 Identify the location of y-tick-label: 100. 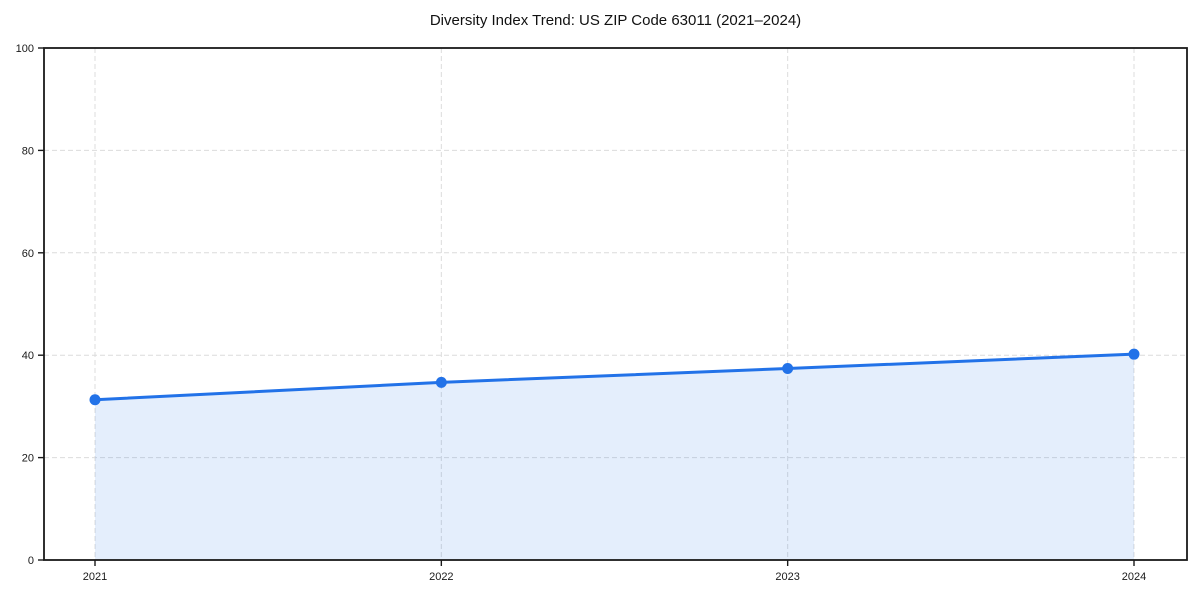
(25, 49).